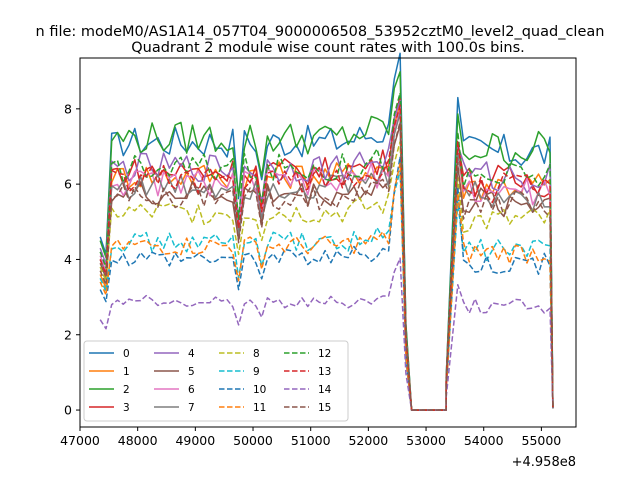 The width and height of the screenshot is (640, 480). What do you see at coordinates (126, 390) in the screenshot?
I see `legend-label-2: 2` at bounding box center [126, 390].